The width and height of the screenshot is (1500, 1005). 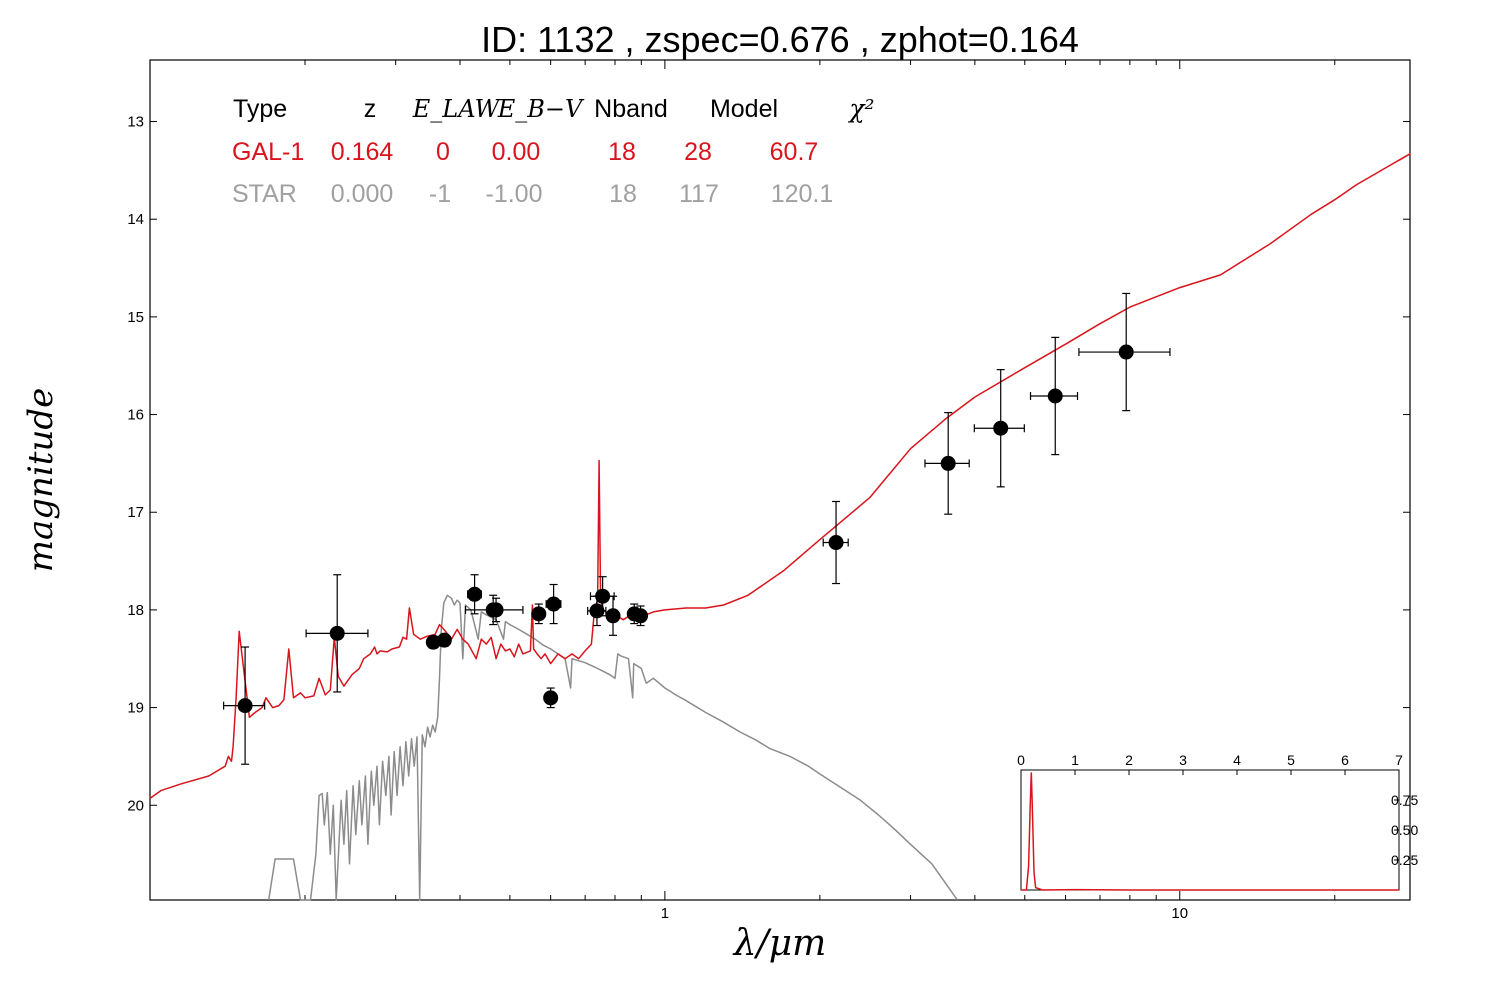 I want to click on star-z: 0.000, so click(x=362, y=194).